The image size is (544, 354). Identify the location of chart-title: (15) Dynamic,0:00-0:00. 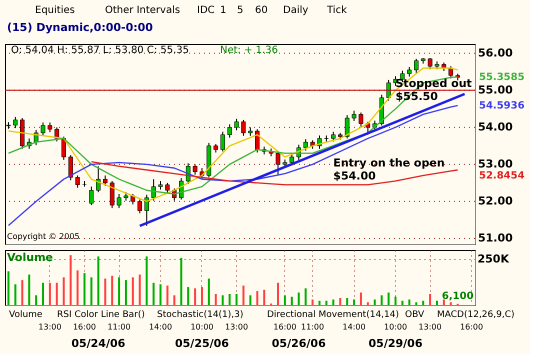
(80, 27).